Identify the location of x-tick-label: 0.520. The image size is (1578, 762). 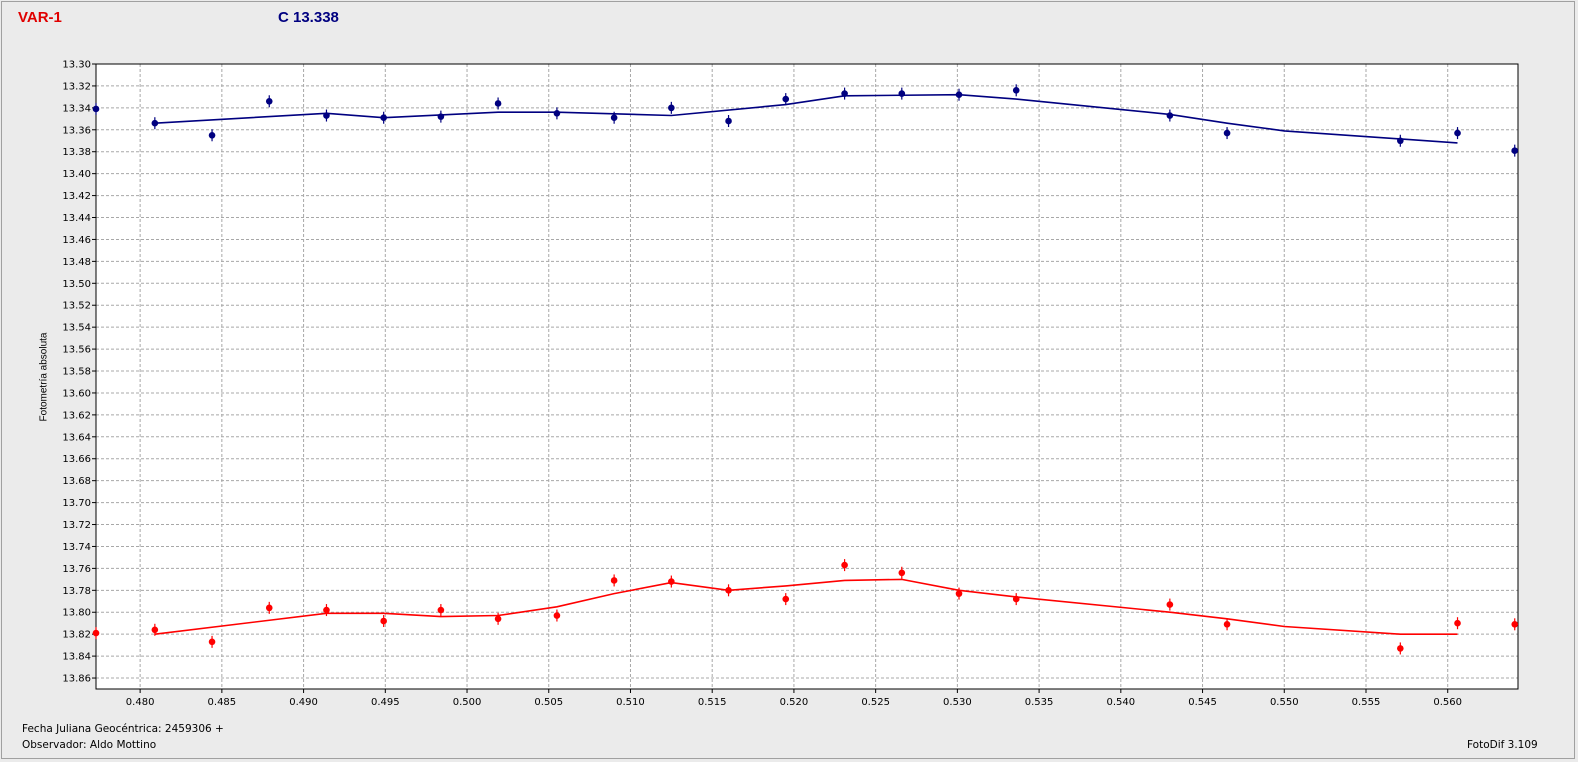
(794, 702).